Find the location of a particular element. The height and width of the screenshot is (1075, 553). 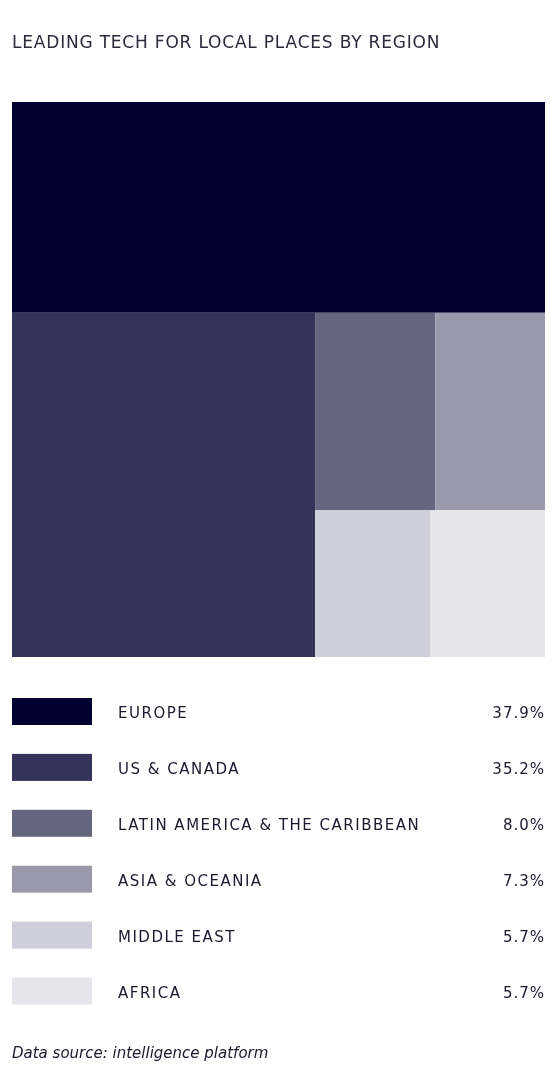

category-label: AFRICA is located at coordinates (150, 992).